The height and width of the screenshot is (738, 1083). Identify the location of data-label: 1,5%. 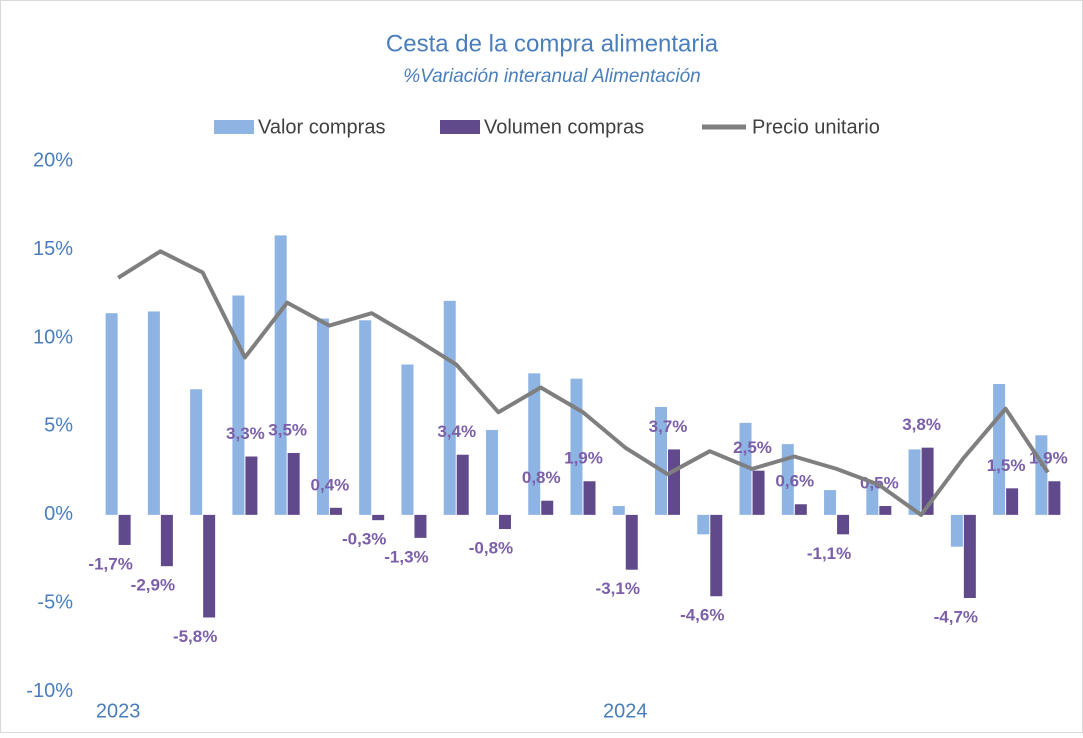
(1006, 465).